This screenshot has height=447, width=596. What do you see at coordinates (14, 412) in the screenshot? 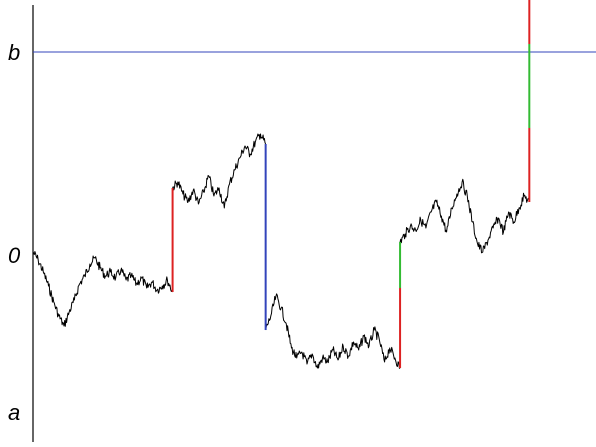
I see `level-label-a: a` at bounding box center [14, 412].